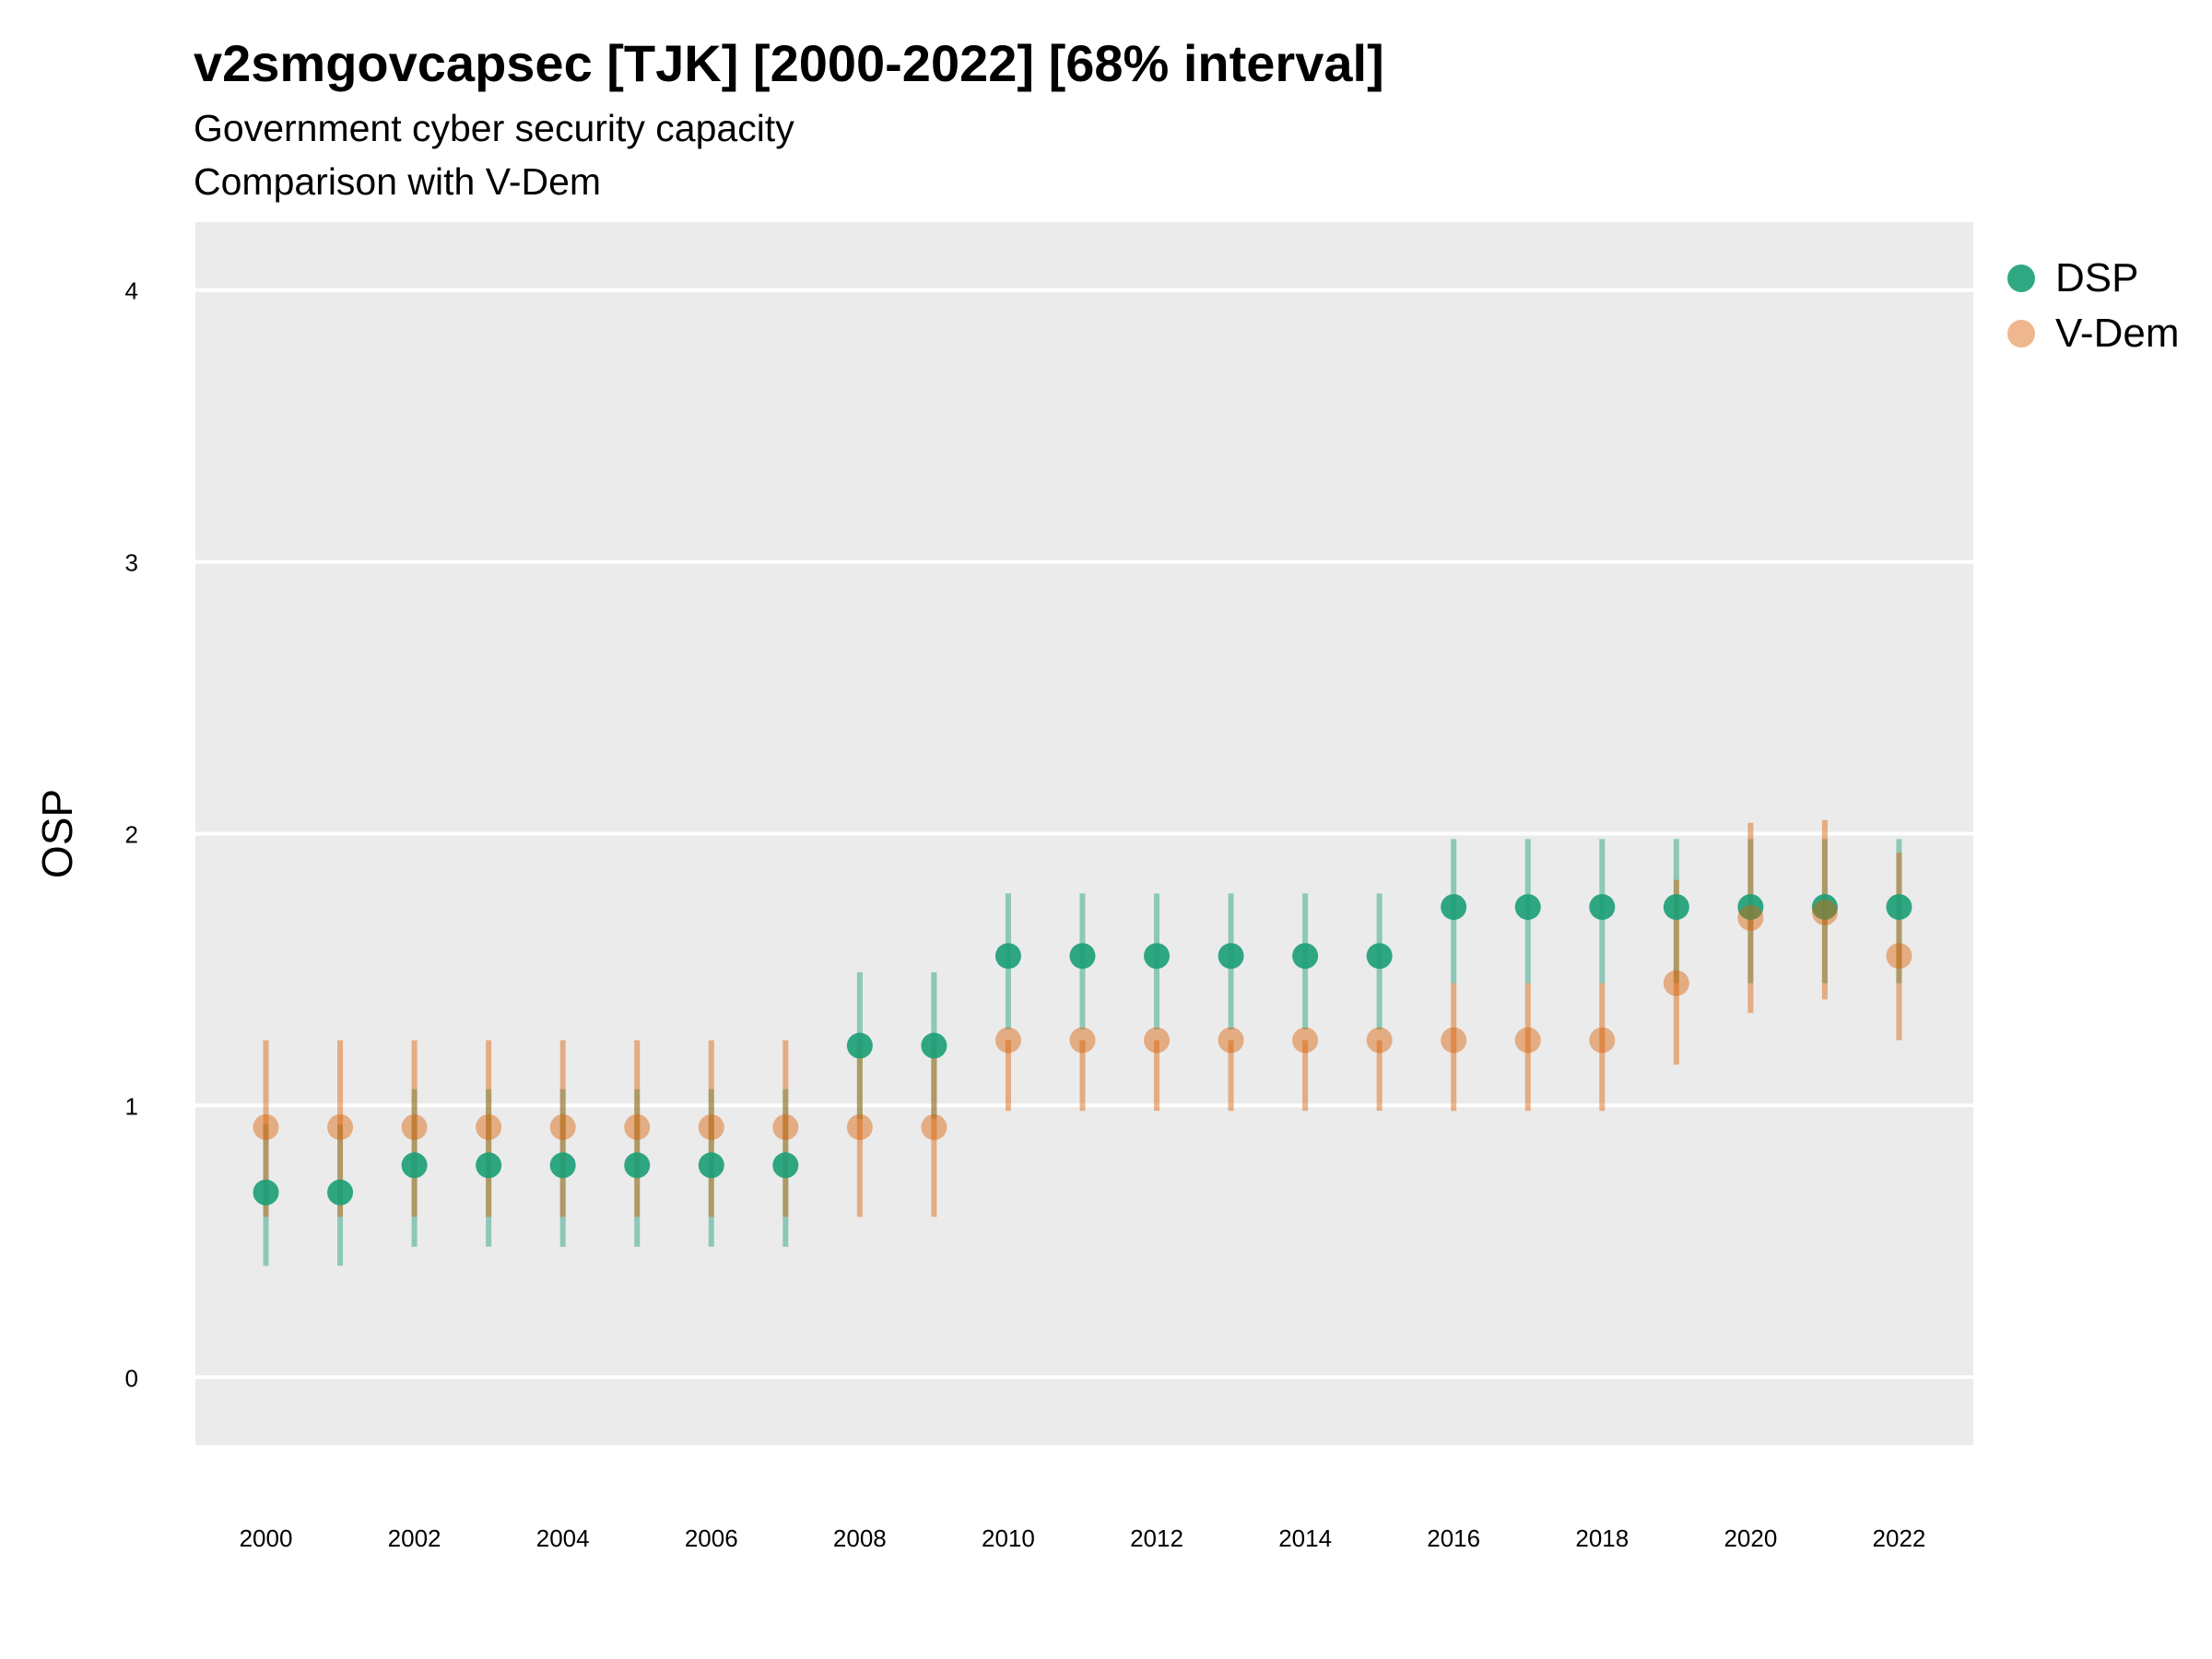 This screenshot has height=1659, width=2212. Describe the element at coordinates (1750, 1538) in the screenshot. I see `x-tick-label: 2020` at that location.